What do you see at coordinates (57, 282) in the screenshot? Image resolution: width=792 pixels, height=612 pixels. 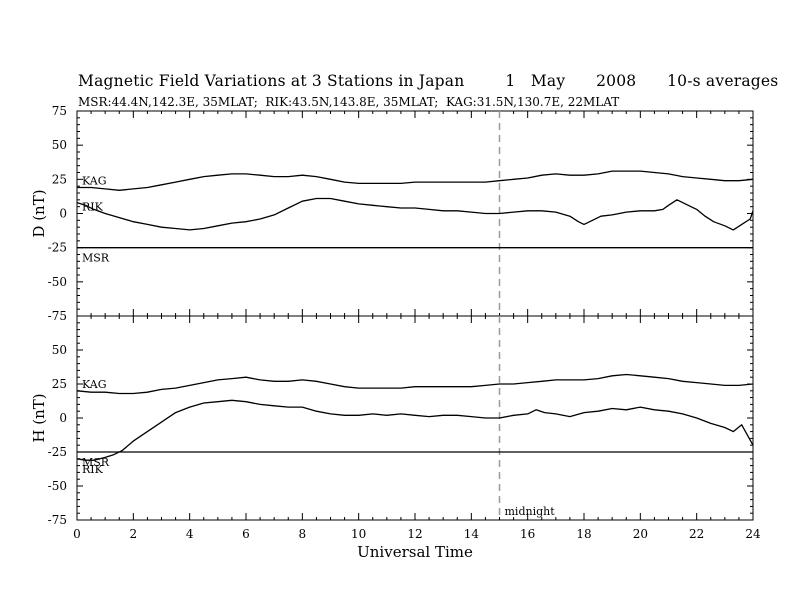 I see `y-tick-label-d: -50` at bounding box center [57, 282].